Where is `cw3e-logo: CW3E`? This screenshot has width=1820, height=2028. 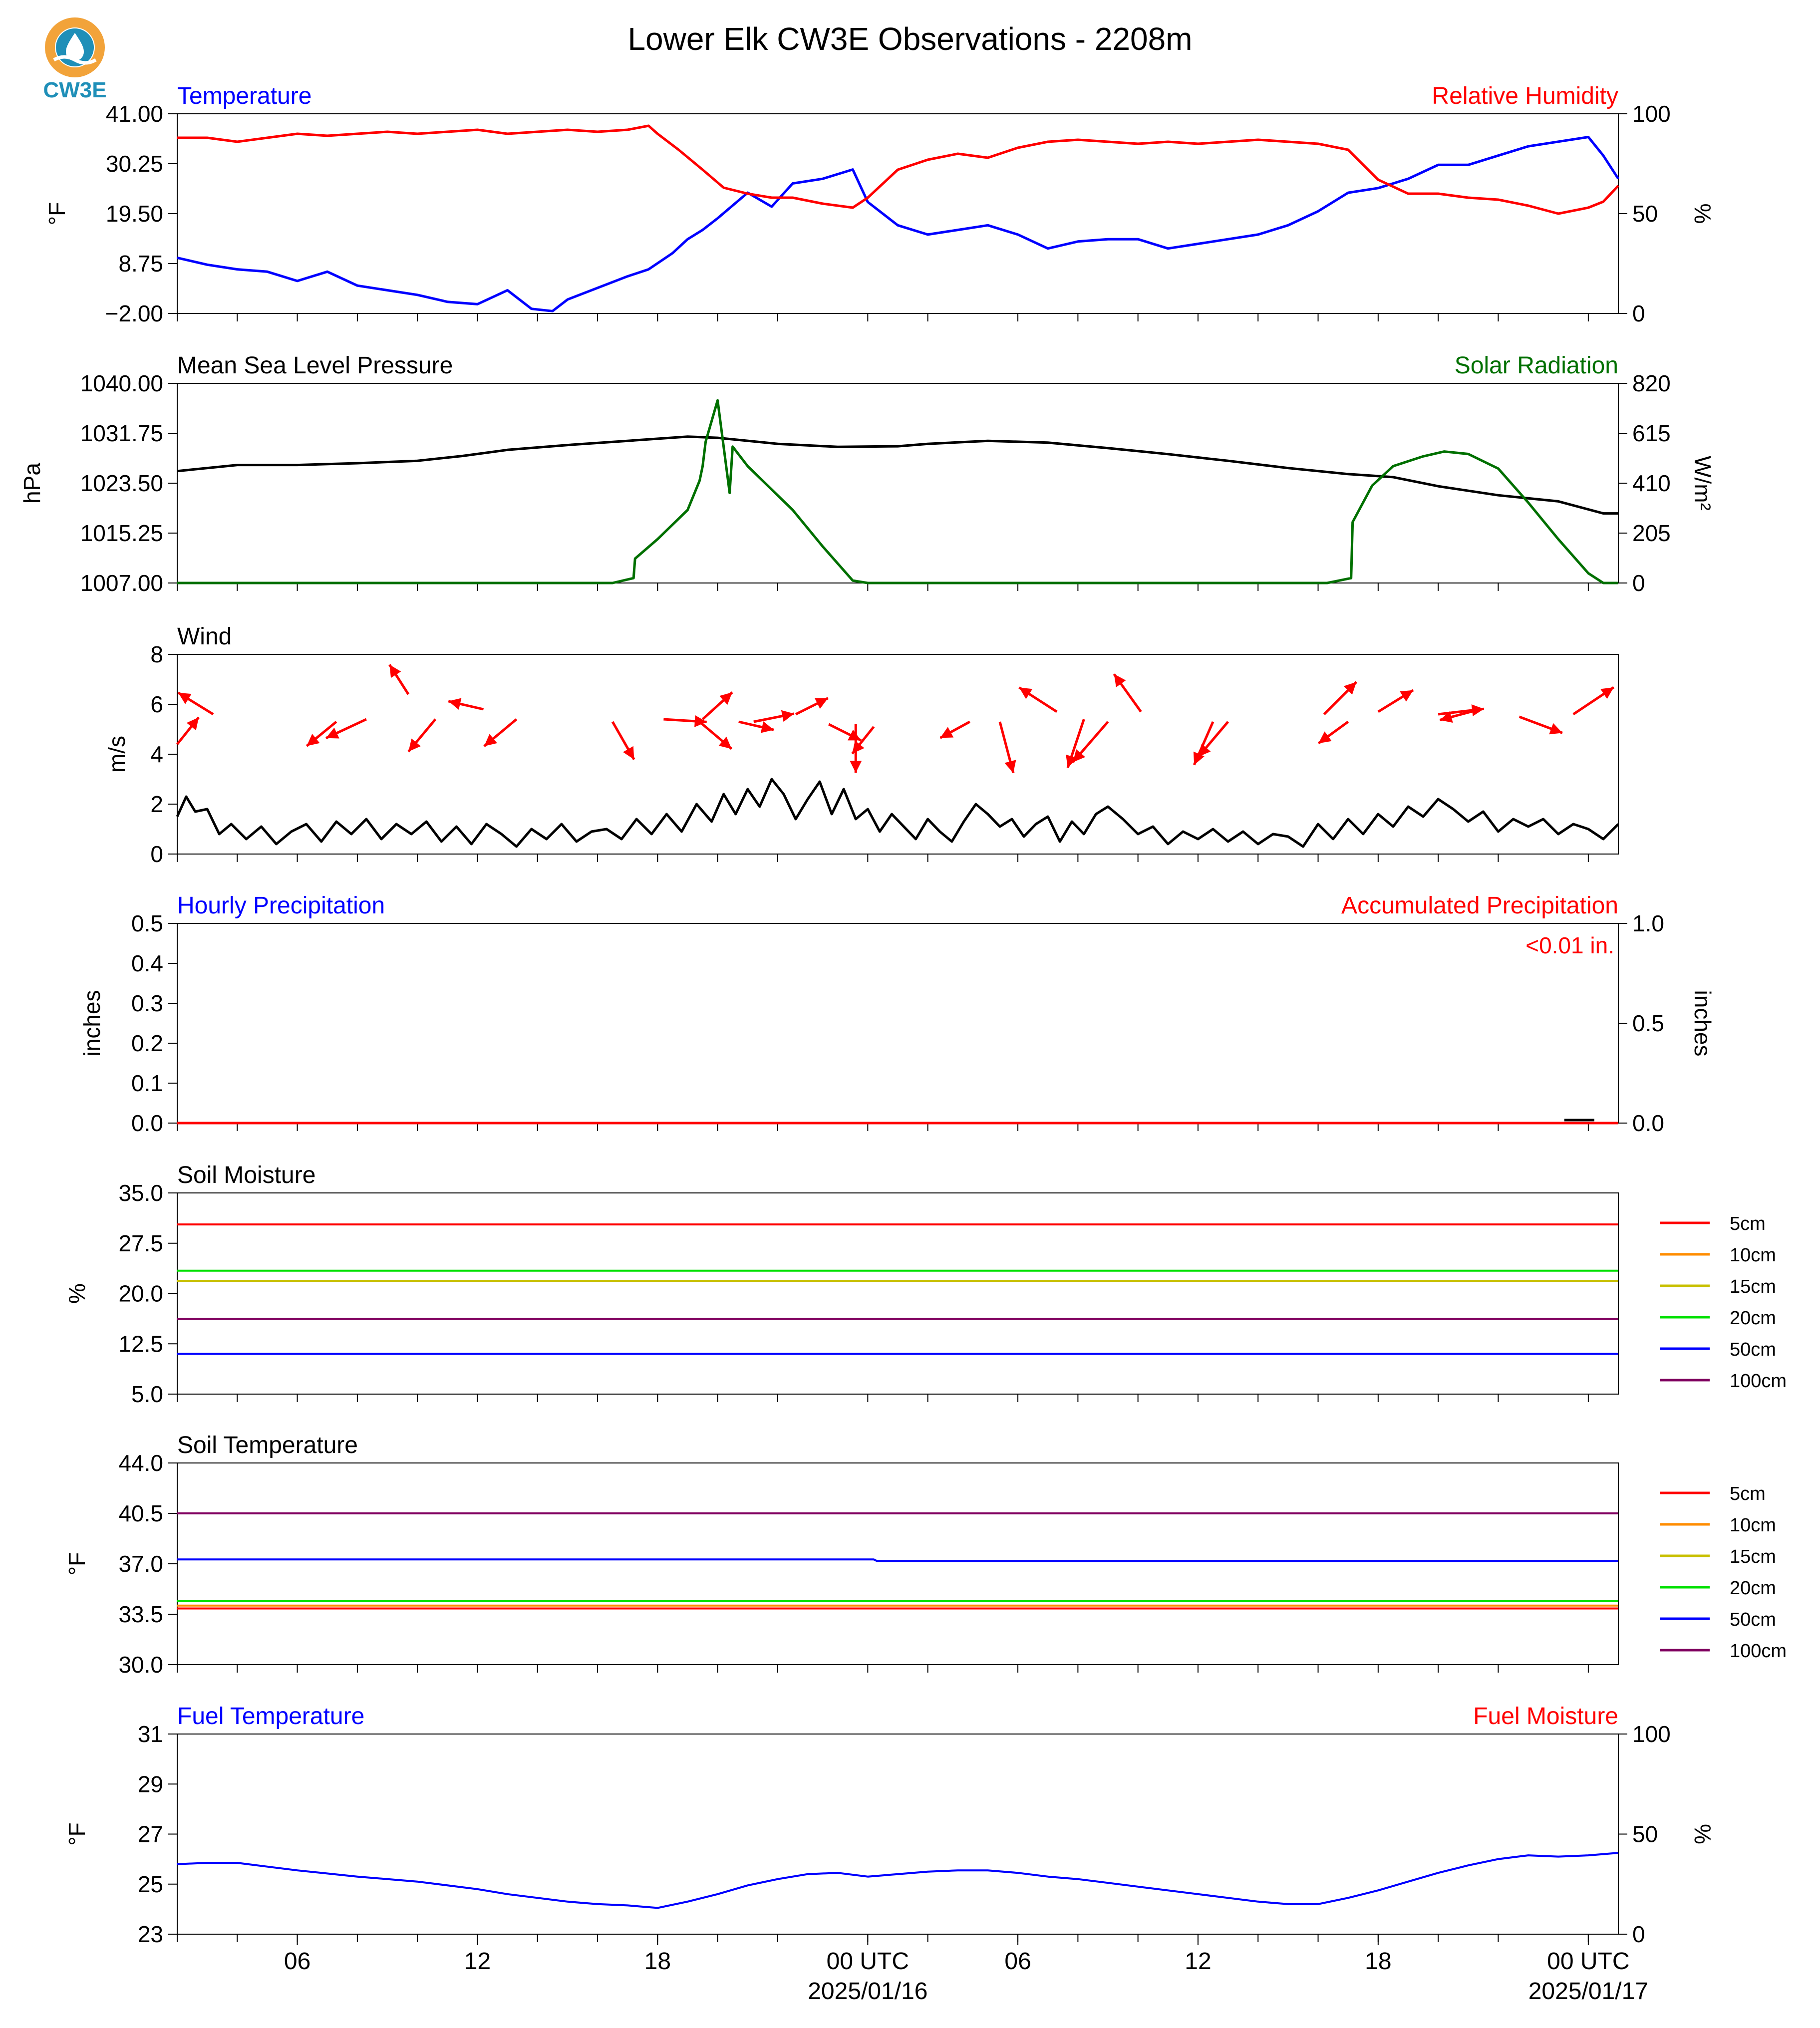
cw3e-logo: CW3E is located at coordinates (75, 59).